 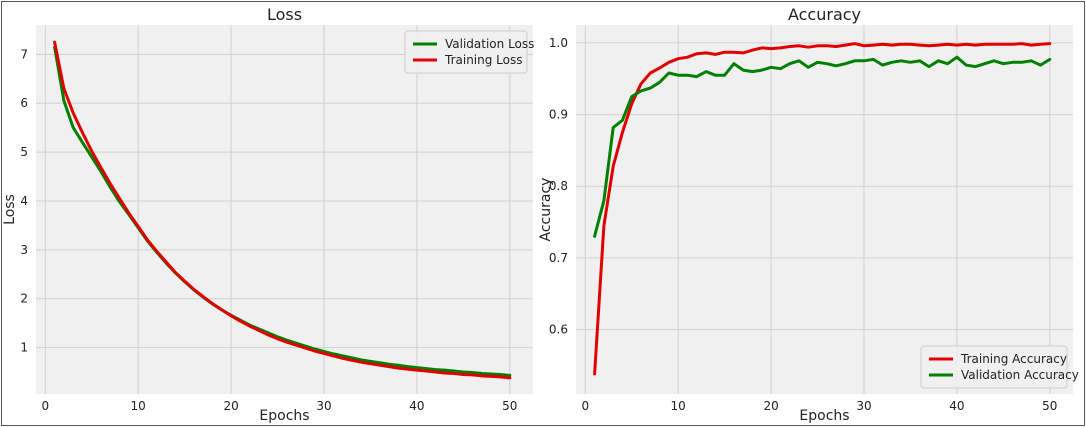 I want to click on accuracy-y-tick-label: 1.0, so click(x=558, y=43).